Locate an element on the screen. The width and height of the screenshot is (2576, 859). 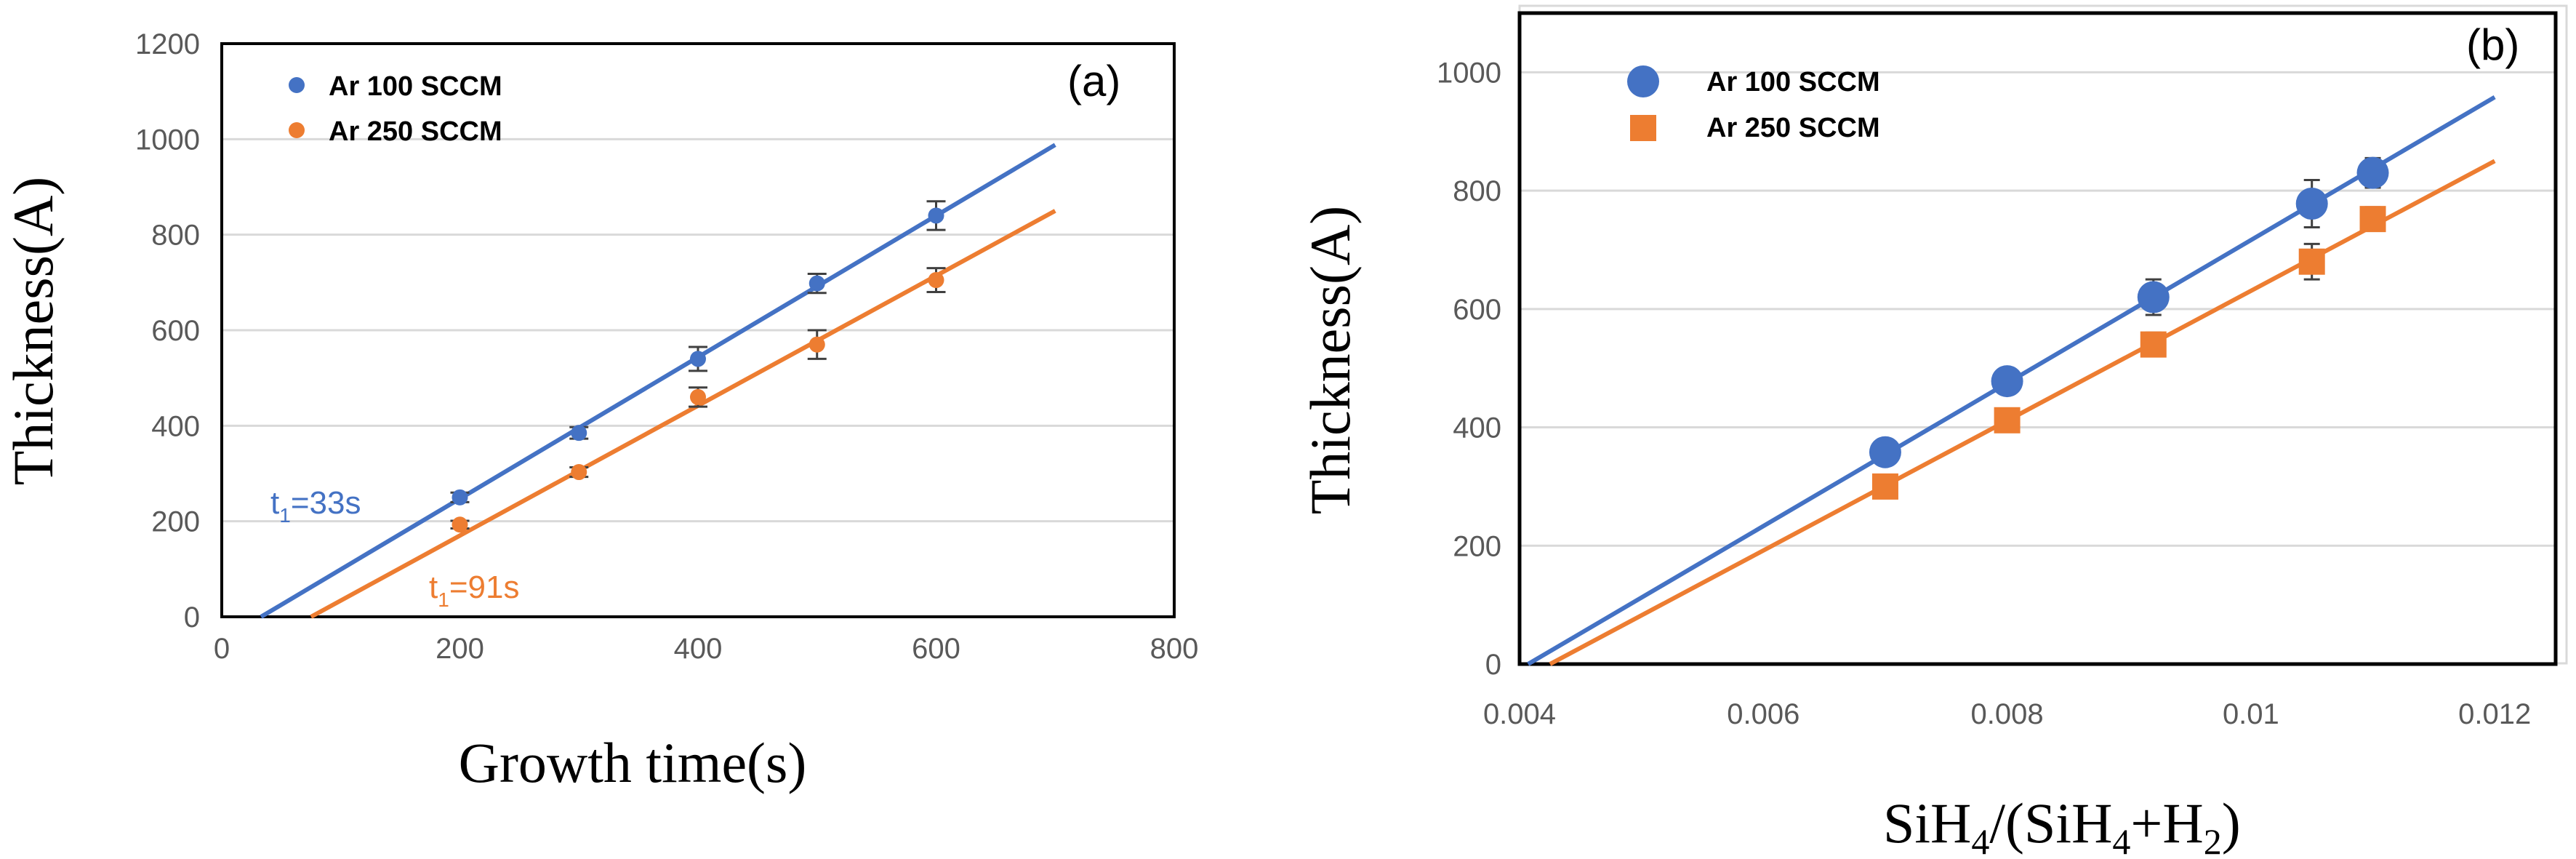
chart-a-annotation-1-base: t is located at coordinates (274, 503).